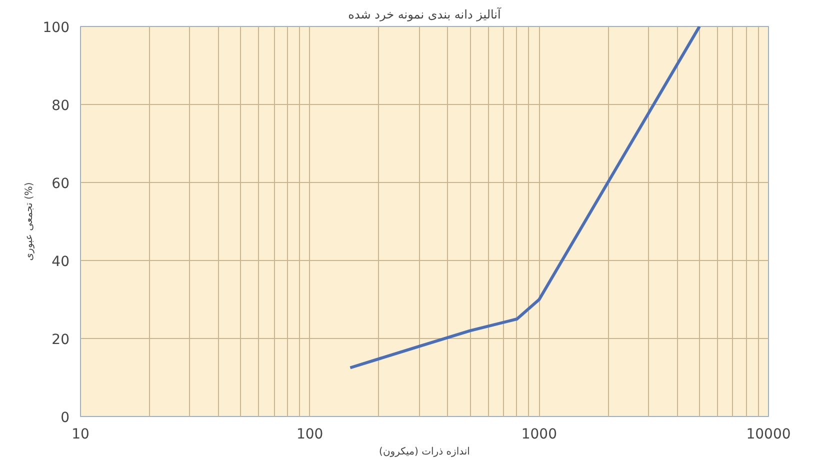 The width and height of the screenshot is (818, 466). What do you see at coordinates (61, 262) in the screenshot?
I see `y-tick-label: 40` at bounding box center [61, 262].